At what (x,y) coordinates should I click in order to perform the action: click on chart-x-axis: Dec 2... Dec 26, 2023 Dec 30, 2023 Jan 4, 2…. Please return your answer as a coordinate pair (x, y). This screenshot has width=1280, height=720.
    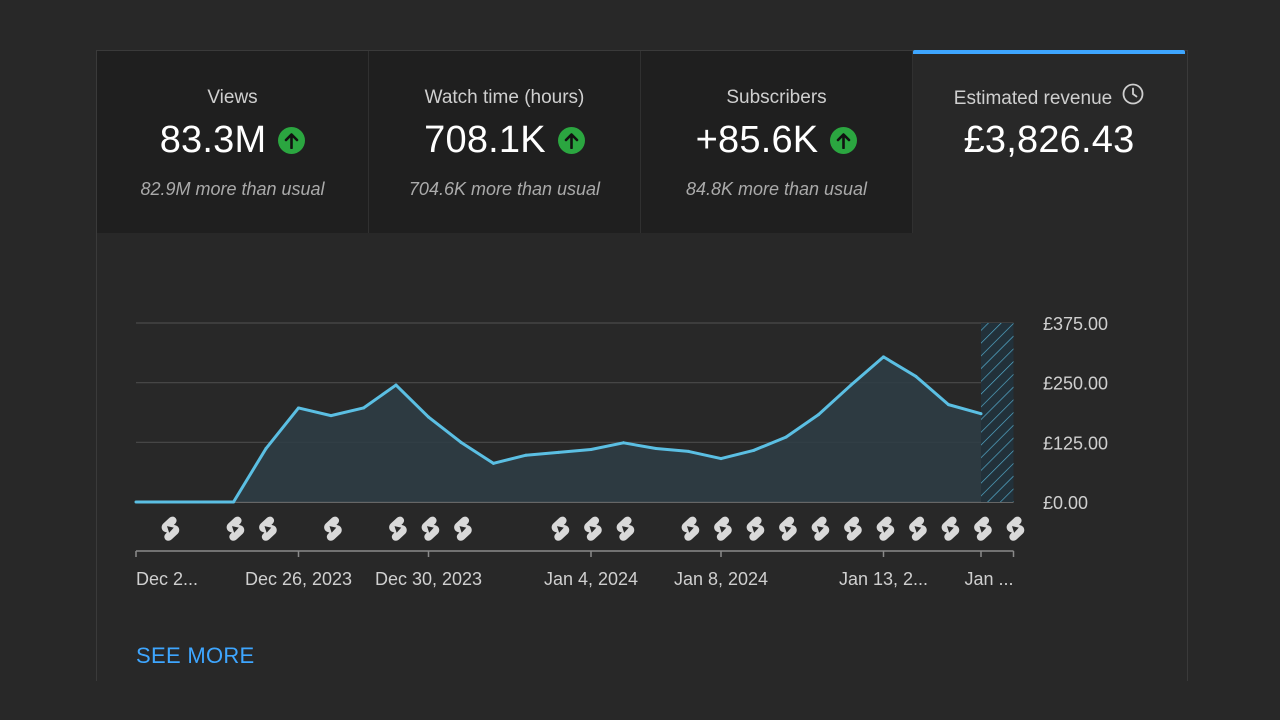
    Looking at the image, I should click on (575, 569).